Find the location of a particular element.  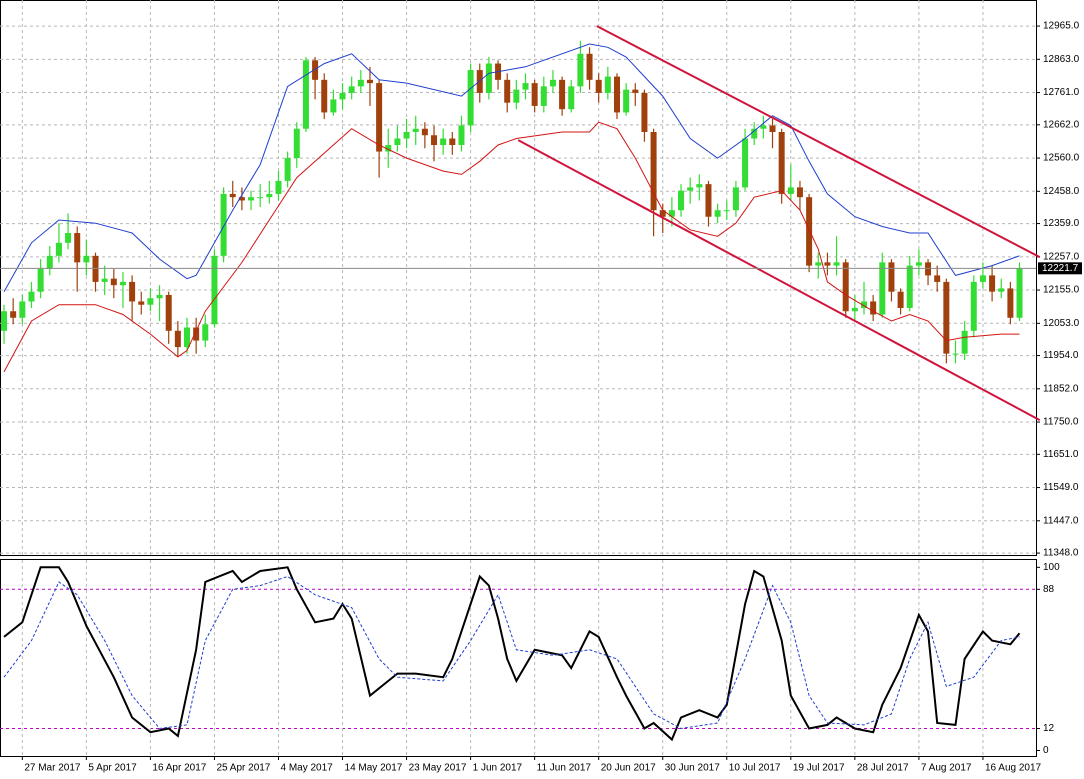

x-tick-label: 20 Jun 2017 is located at coordinates (628, 768).